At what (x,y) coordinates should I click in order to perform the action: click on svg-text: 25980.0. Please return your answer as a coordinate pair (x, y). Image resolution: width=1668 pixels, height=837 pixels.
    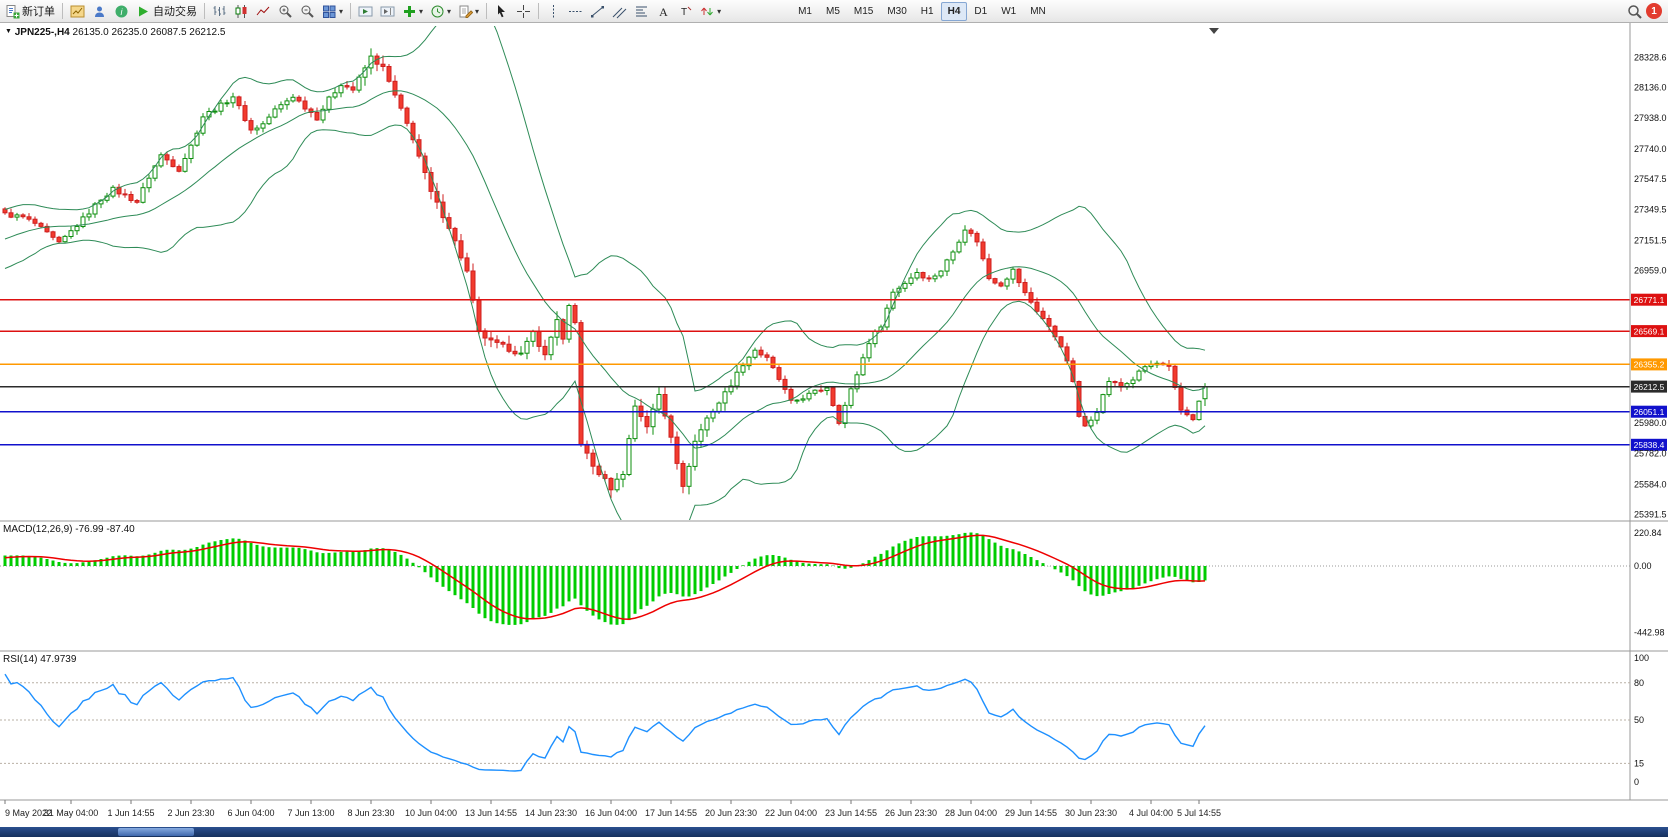
    Looking at the image, I should click on (1650, 423).